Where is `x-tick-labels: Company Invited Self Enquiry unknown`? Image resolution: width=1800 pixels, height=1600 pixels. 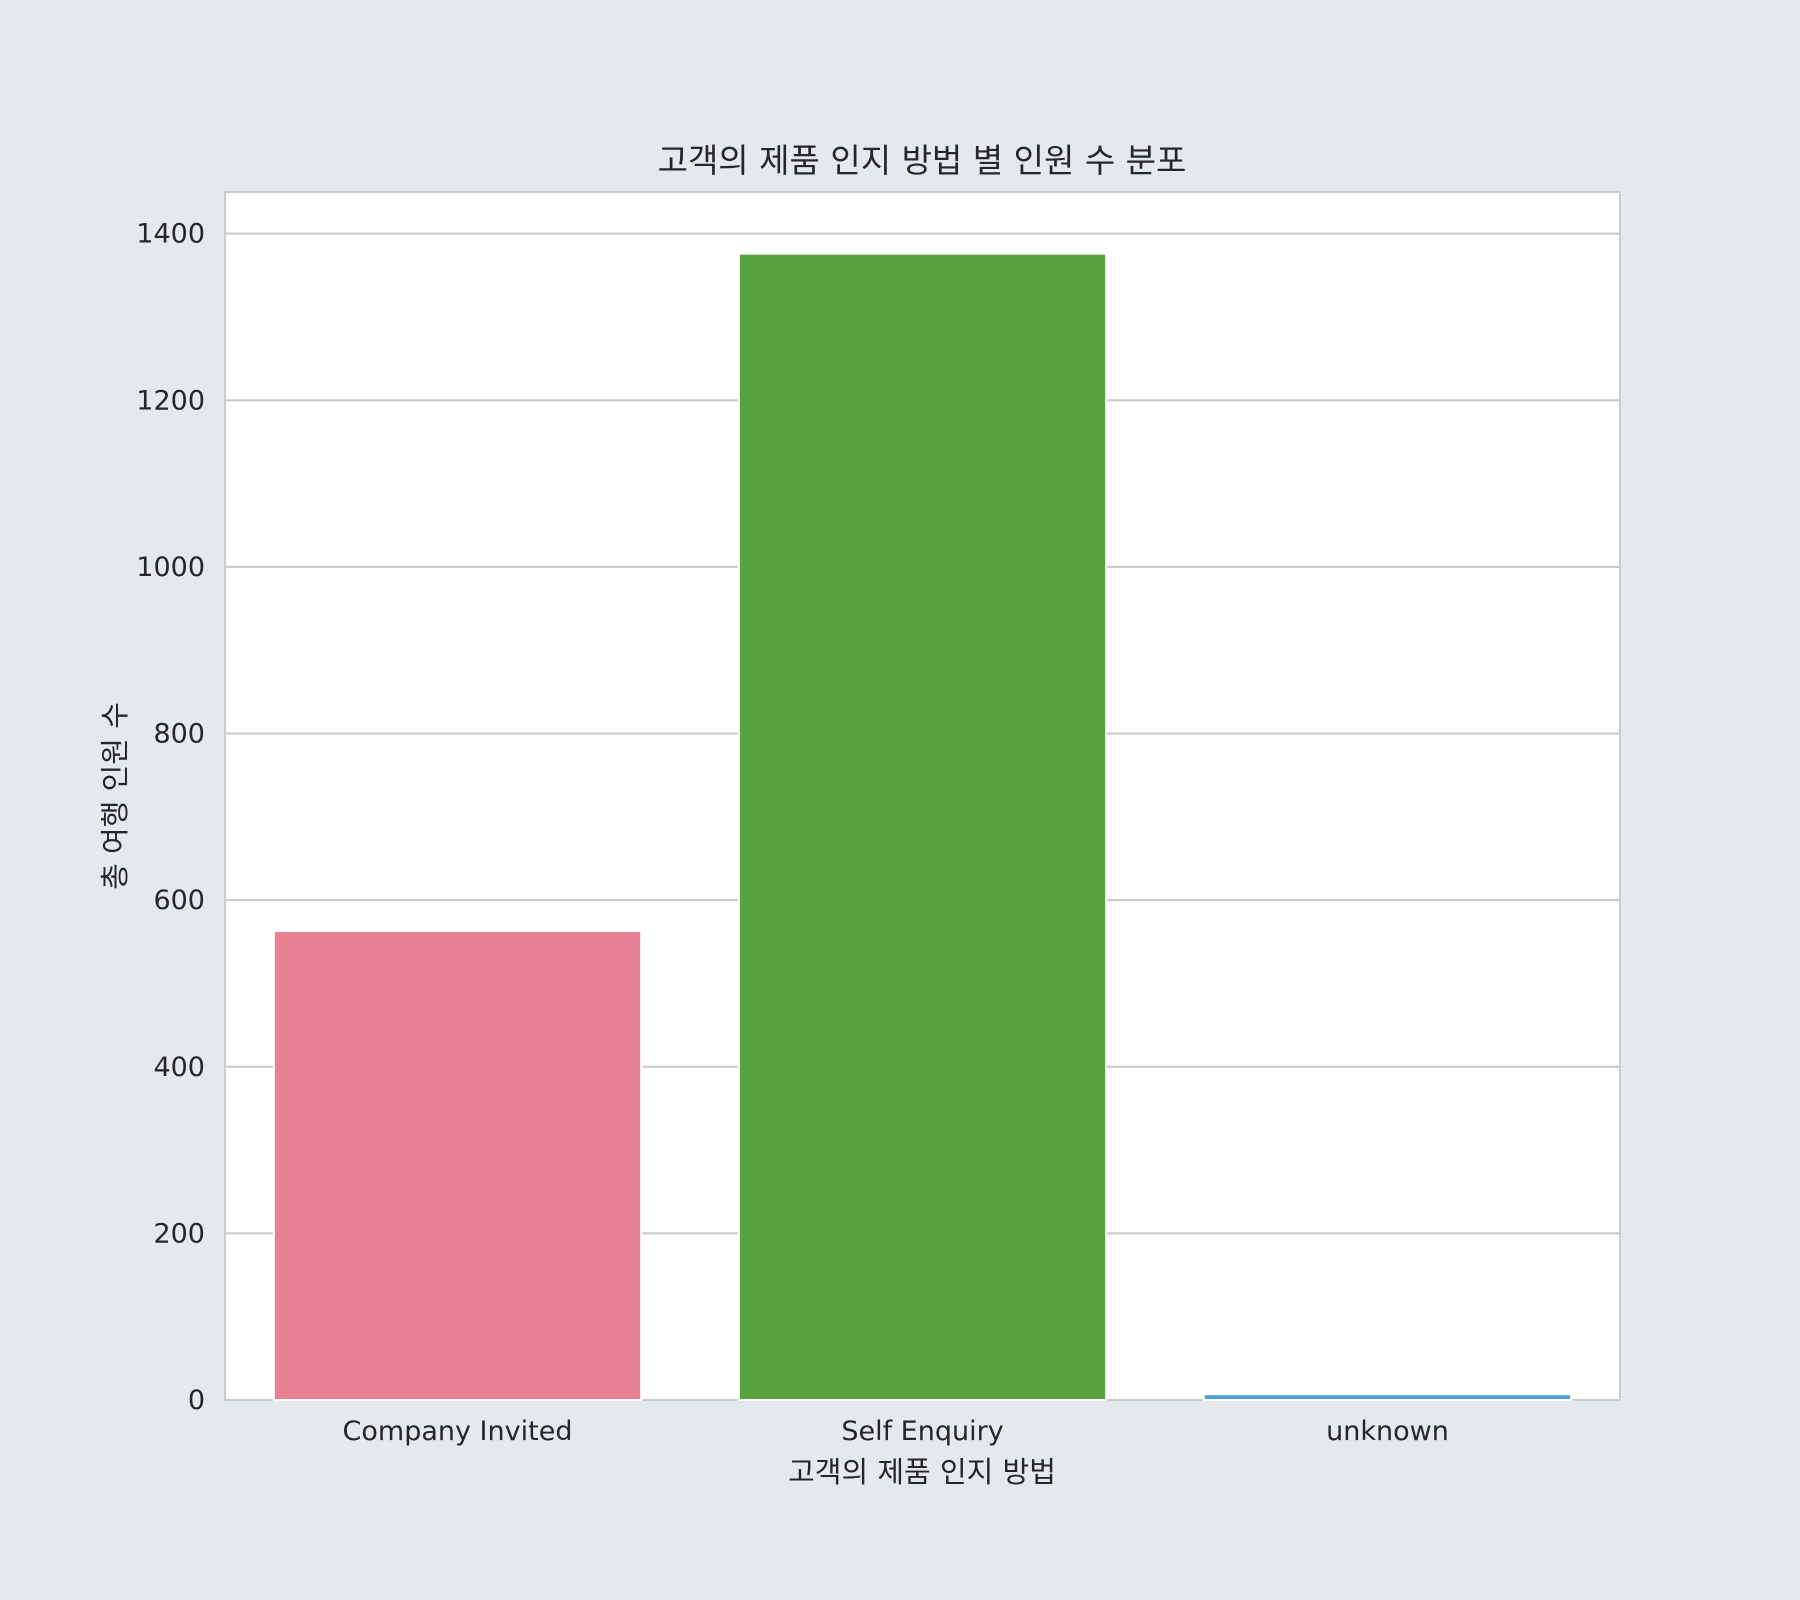
x-tick-labels: Company Invited Self Enquiry unknown is located at coordinates (896, 1431).